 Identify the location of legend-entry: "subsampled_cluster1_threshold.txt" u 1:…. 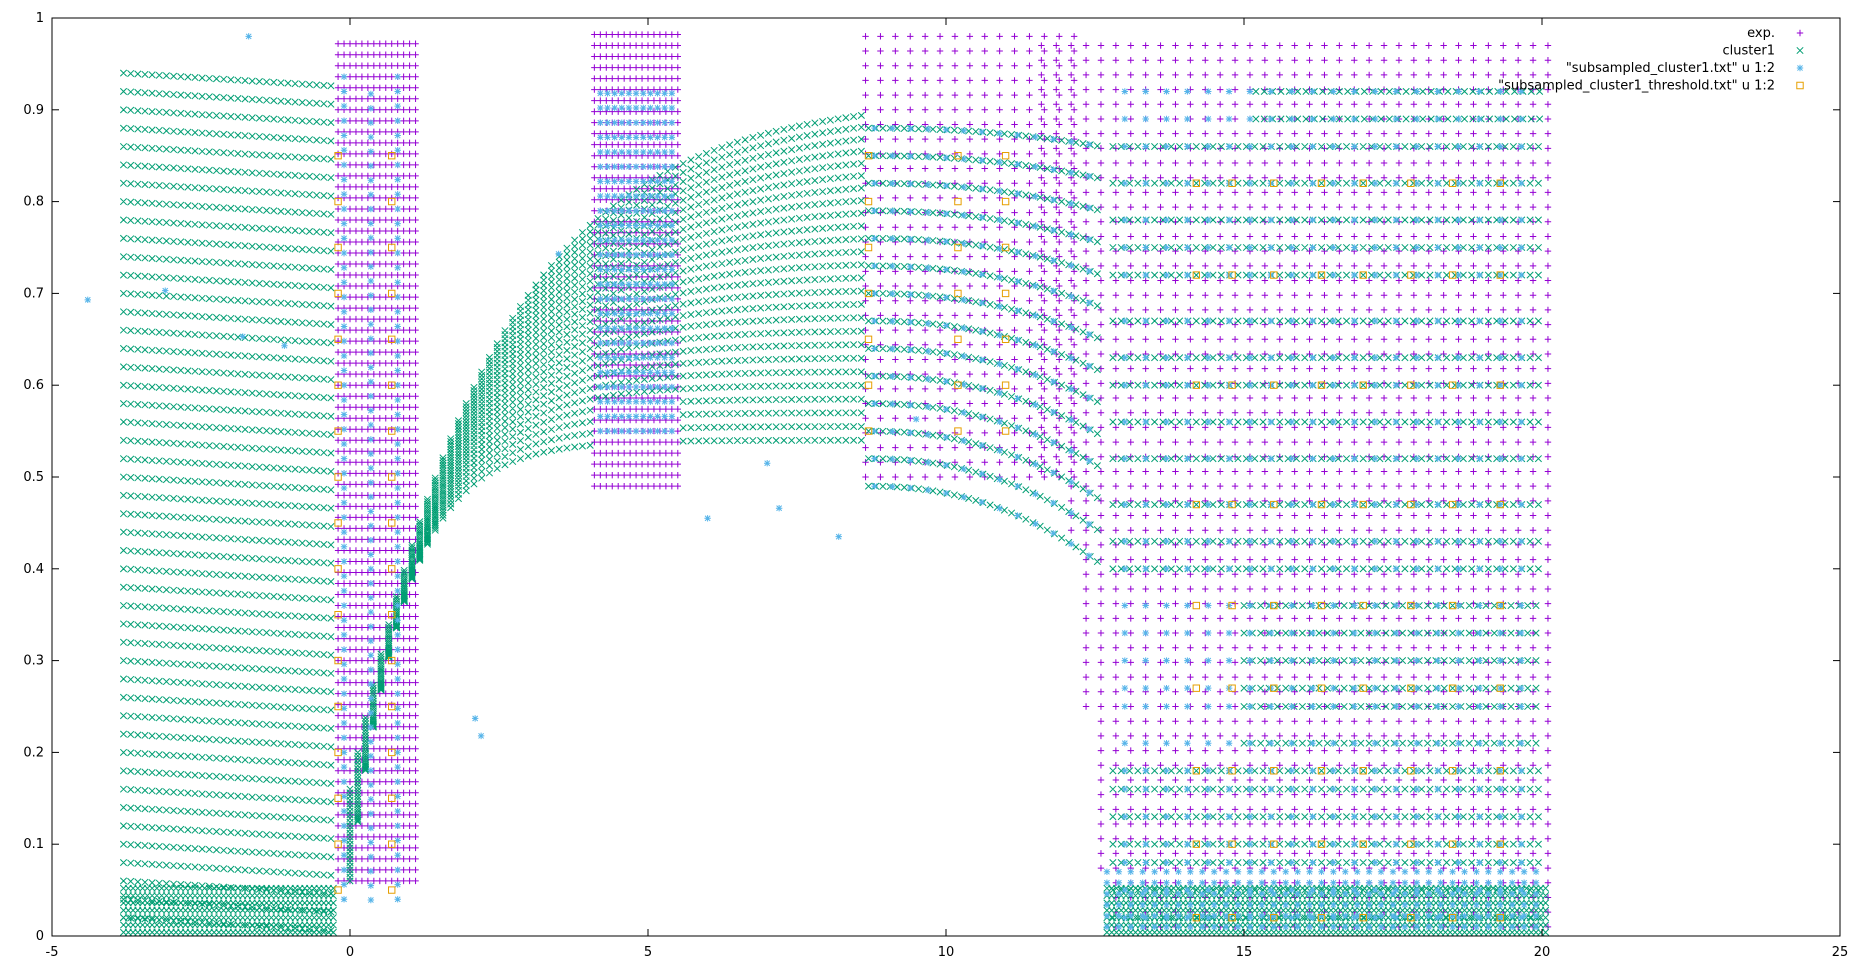
(1651, 86).